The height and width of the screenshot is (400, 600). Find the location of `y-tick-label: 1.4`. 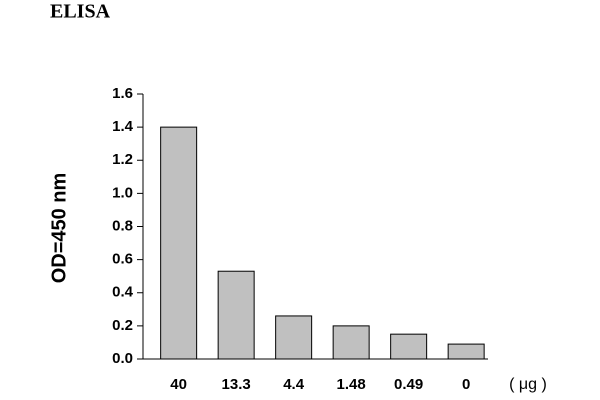

y-tick-label: 1.4 is located at coordinates (123, 126).